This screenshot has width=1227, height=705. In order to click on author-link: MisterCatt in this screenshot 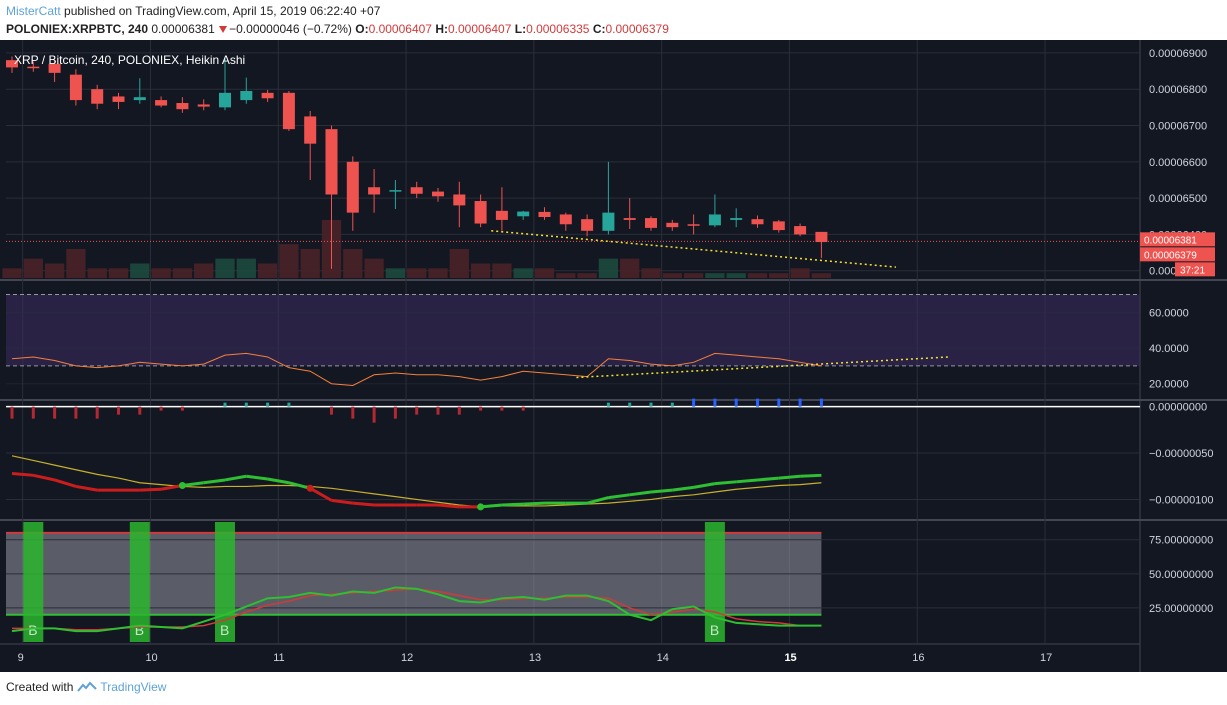, I will do `click(33, 11)`.